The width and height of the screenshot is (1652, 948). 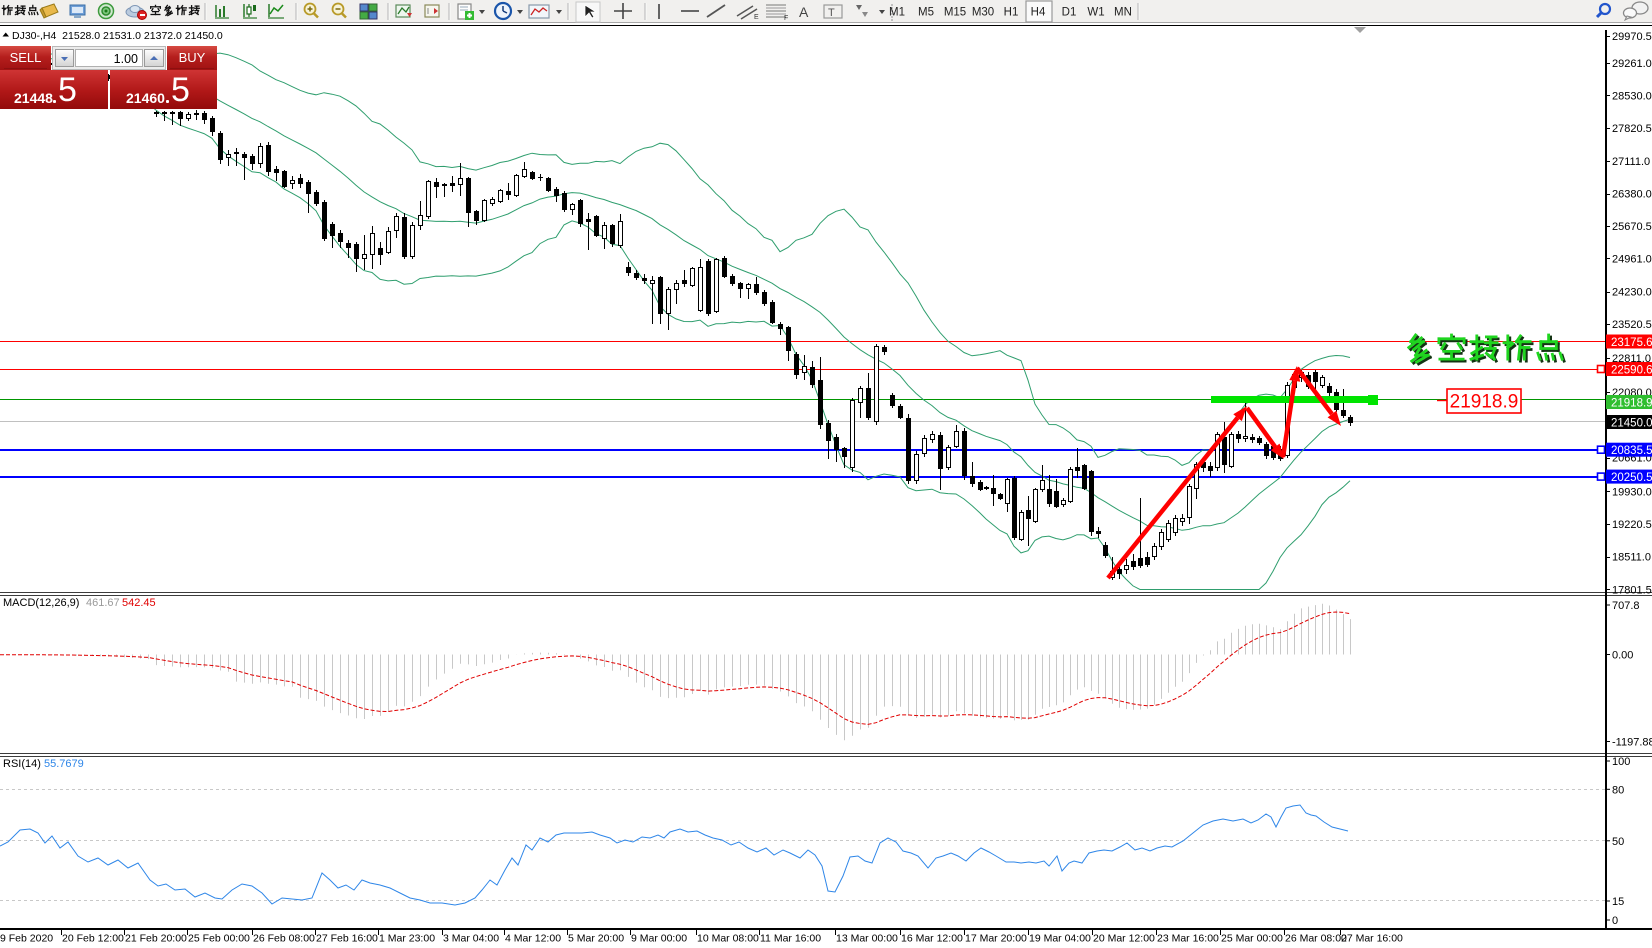 I want to click on svg-text: -1197.88, so click(x=1632, y=743).